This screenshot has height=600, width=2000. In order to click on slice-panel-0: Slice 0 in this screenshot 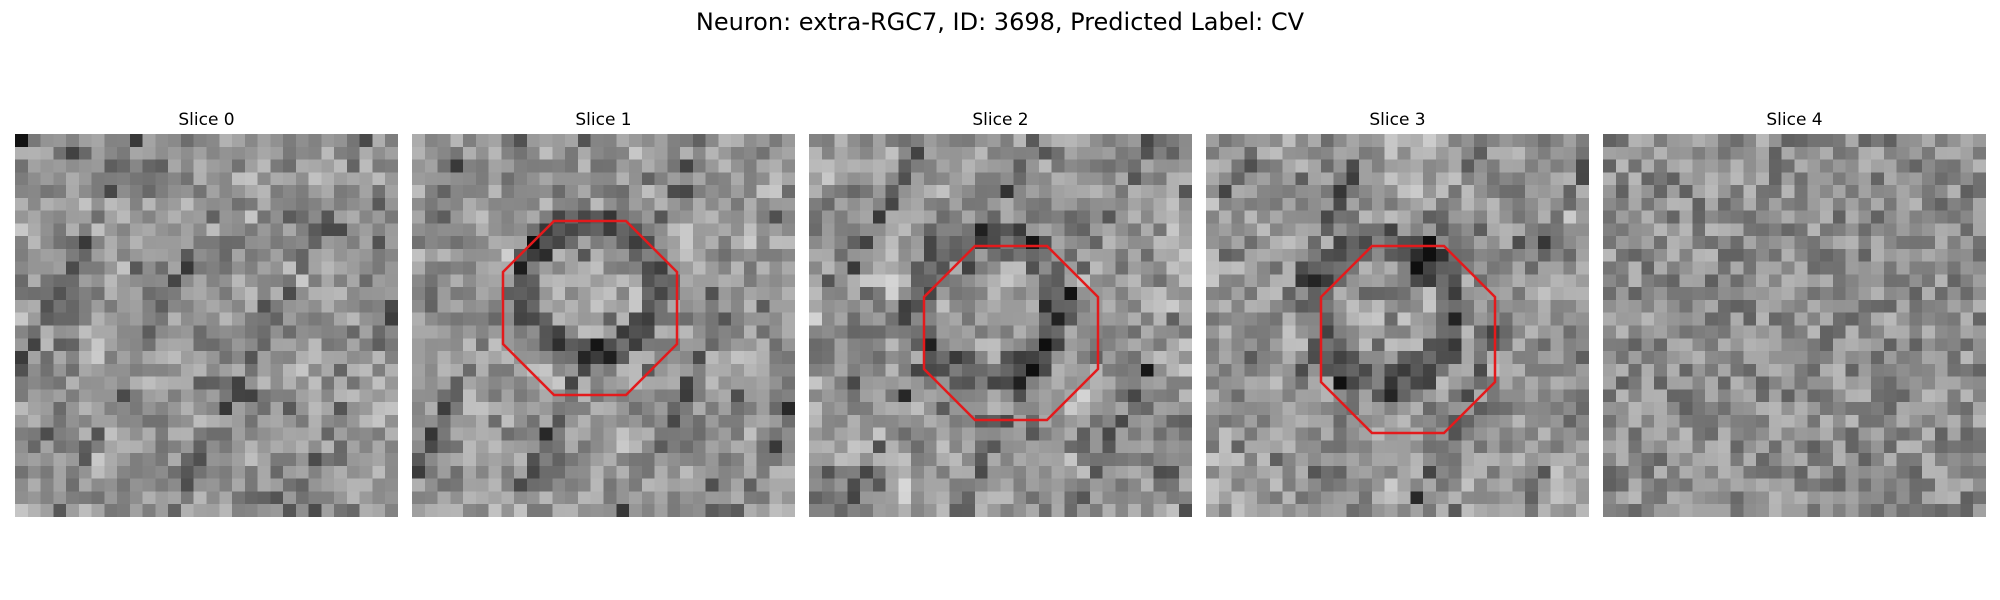, I will do `click(206, 312)`.